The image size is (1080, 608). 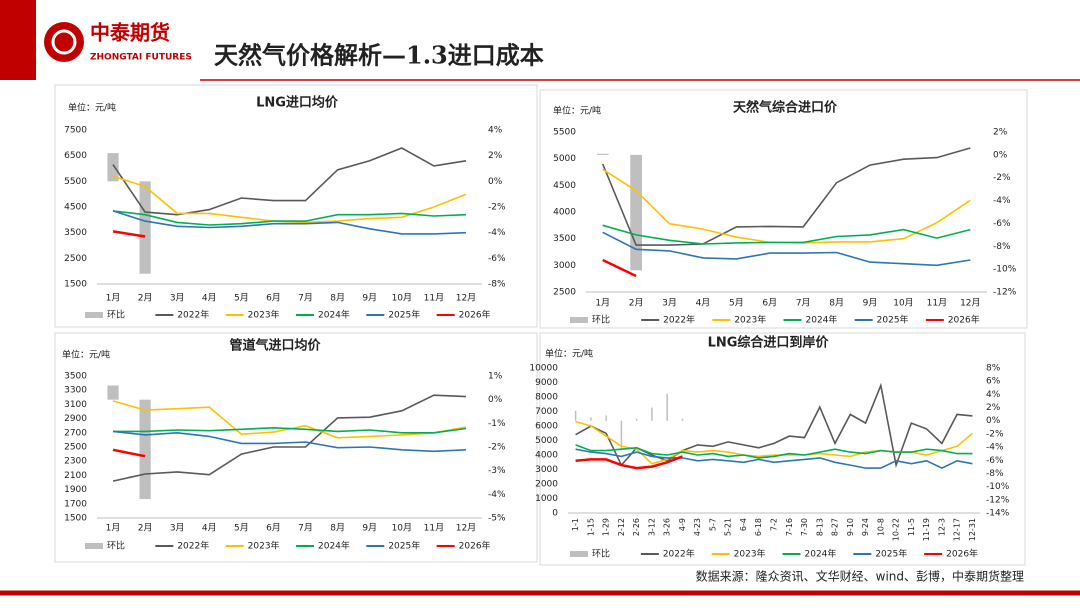 I want to click on y-tick-label: 3100, so click(x=75, y=405).